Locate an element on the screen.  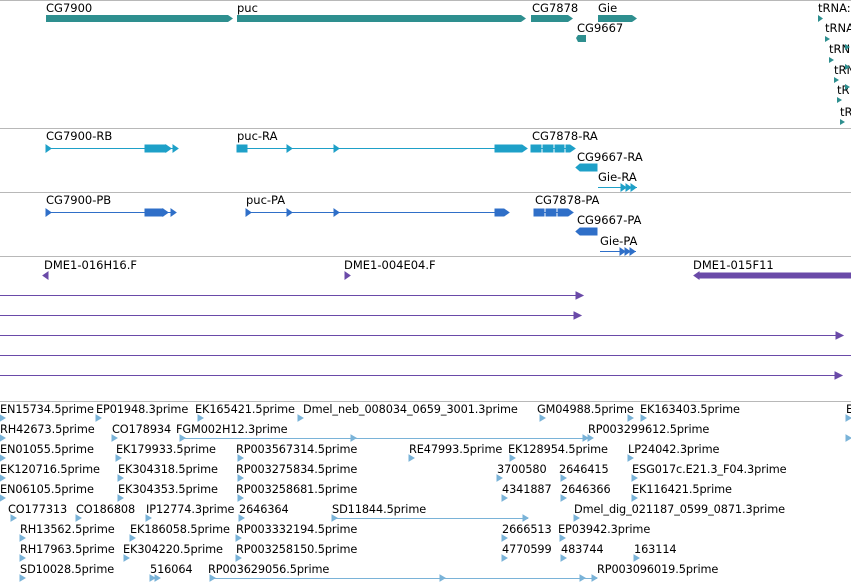
gene-bar-cg7900 is located at coordinates (139, 18).